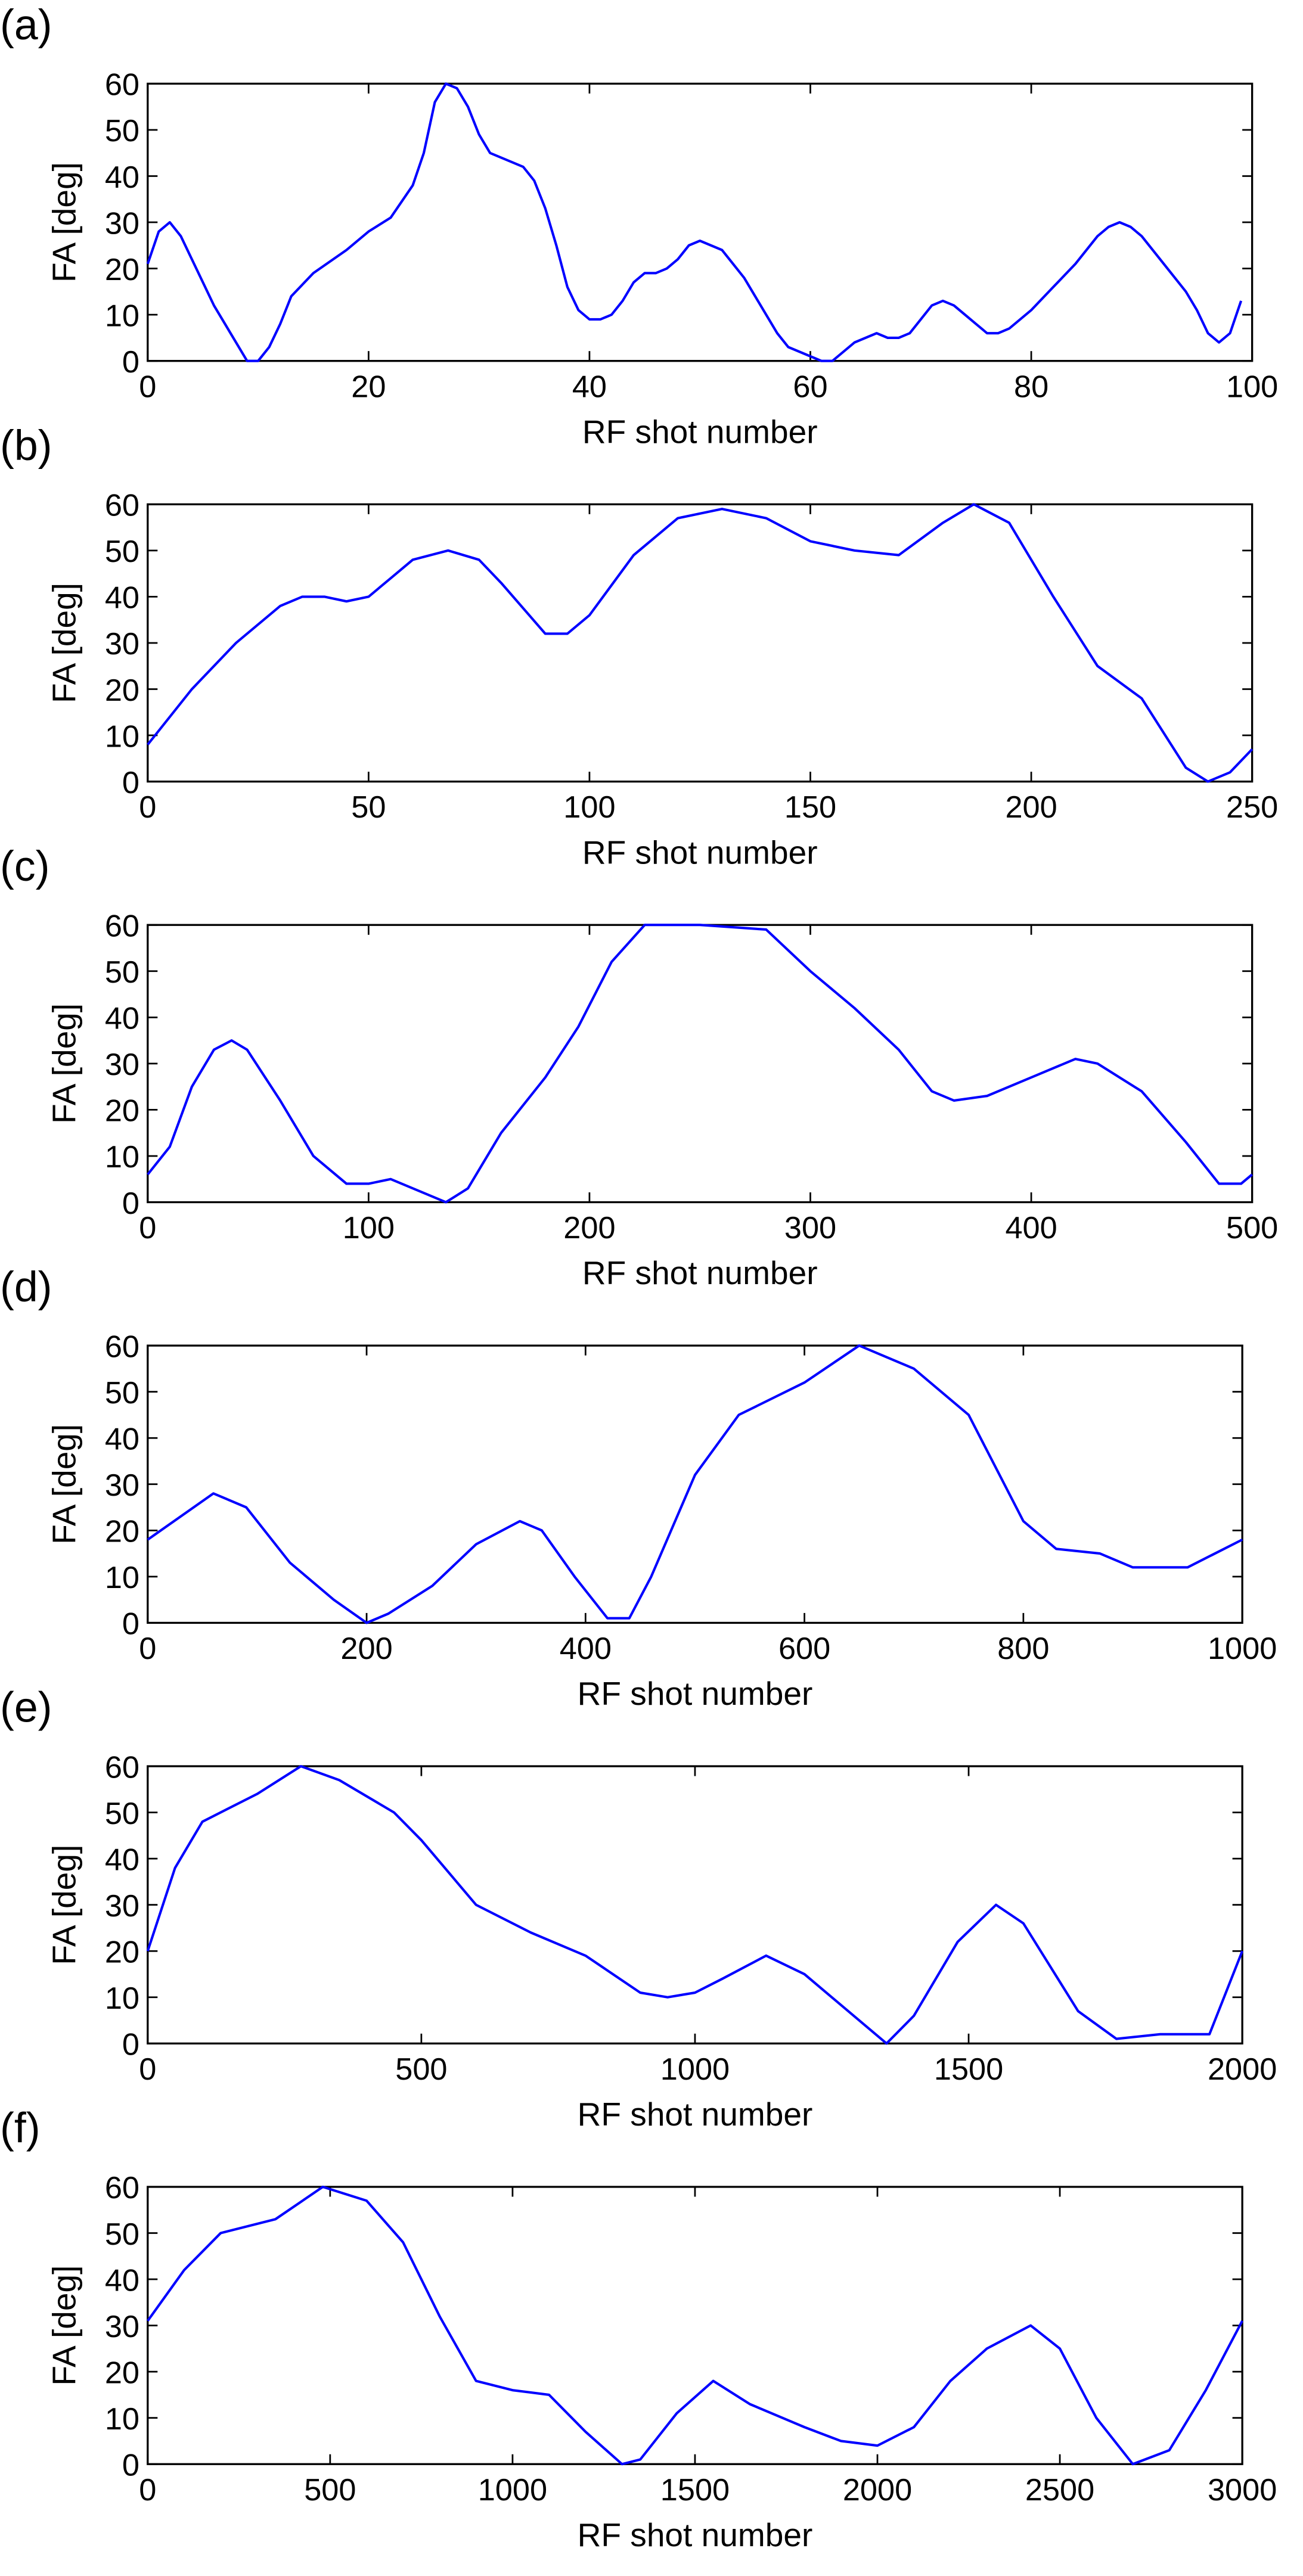 The image size is (1303, 2576). Describe the element at coordinates (368, 386) in the screenshot. I see `x-tick-label: 20` at that location.